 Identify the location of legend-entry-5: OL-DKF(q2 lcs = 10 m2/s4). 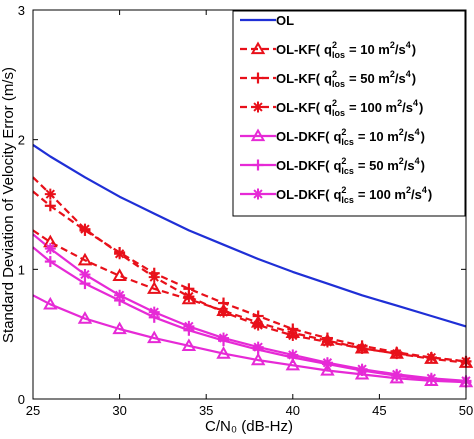
(332, 137).